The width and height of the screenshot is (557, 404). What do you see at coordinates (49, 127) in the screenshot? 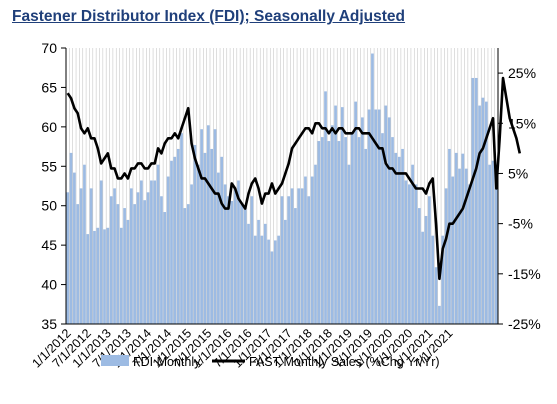
I see `left-tick-label: 60` at bounding box center [49, 127].